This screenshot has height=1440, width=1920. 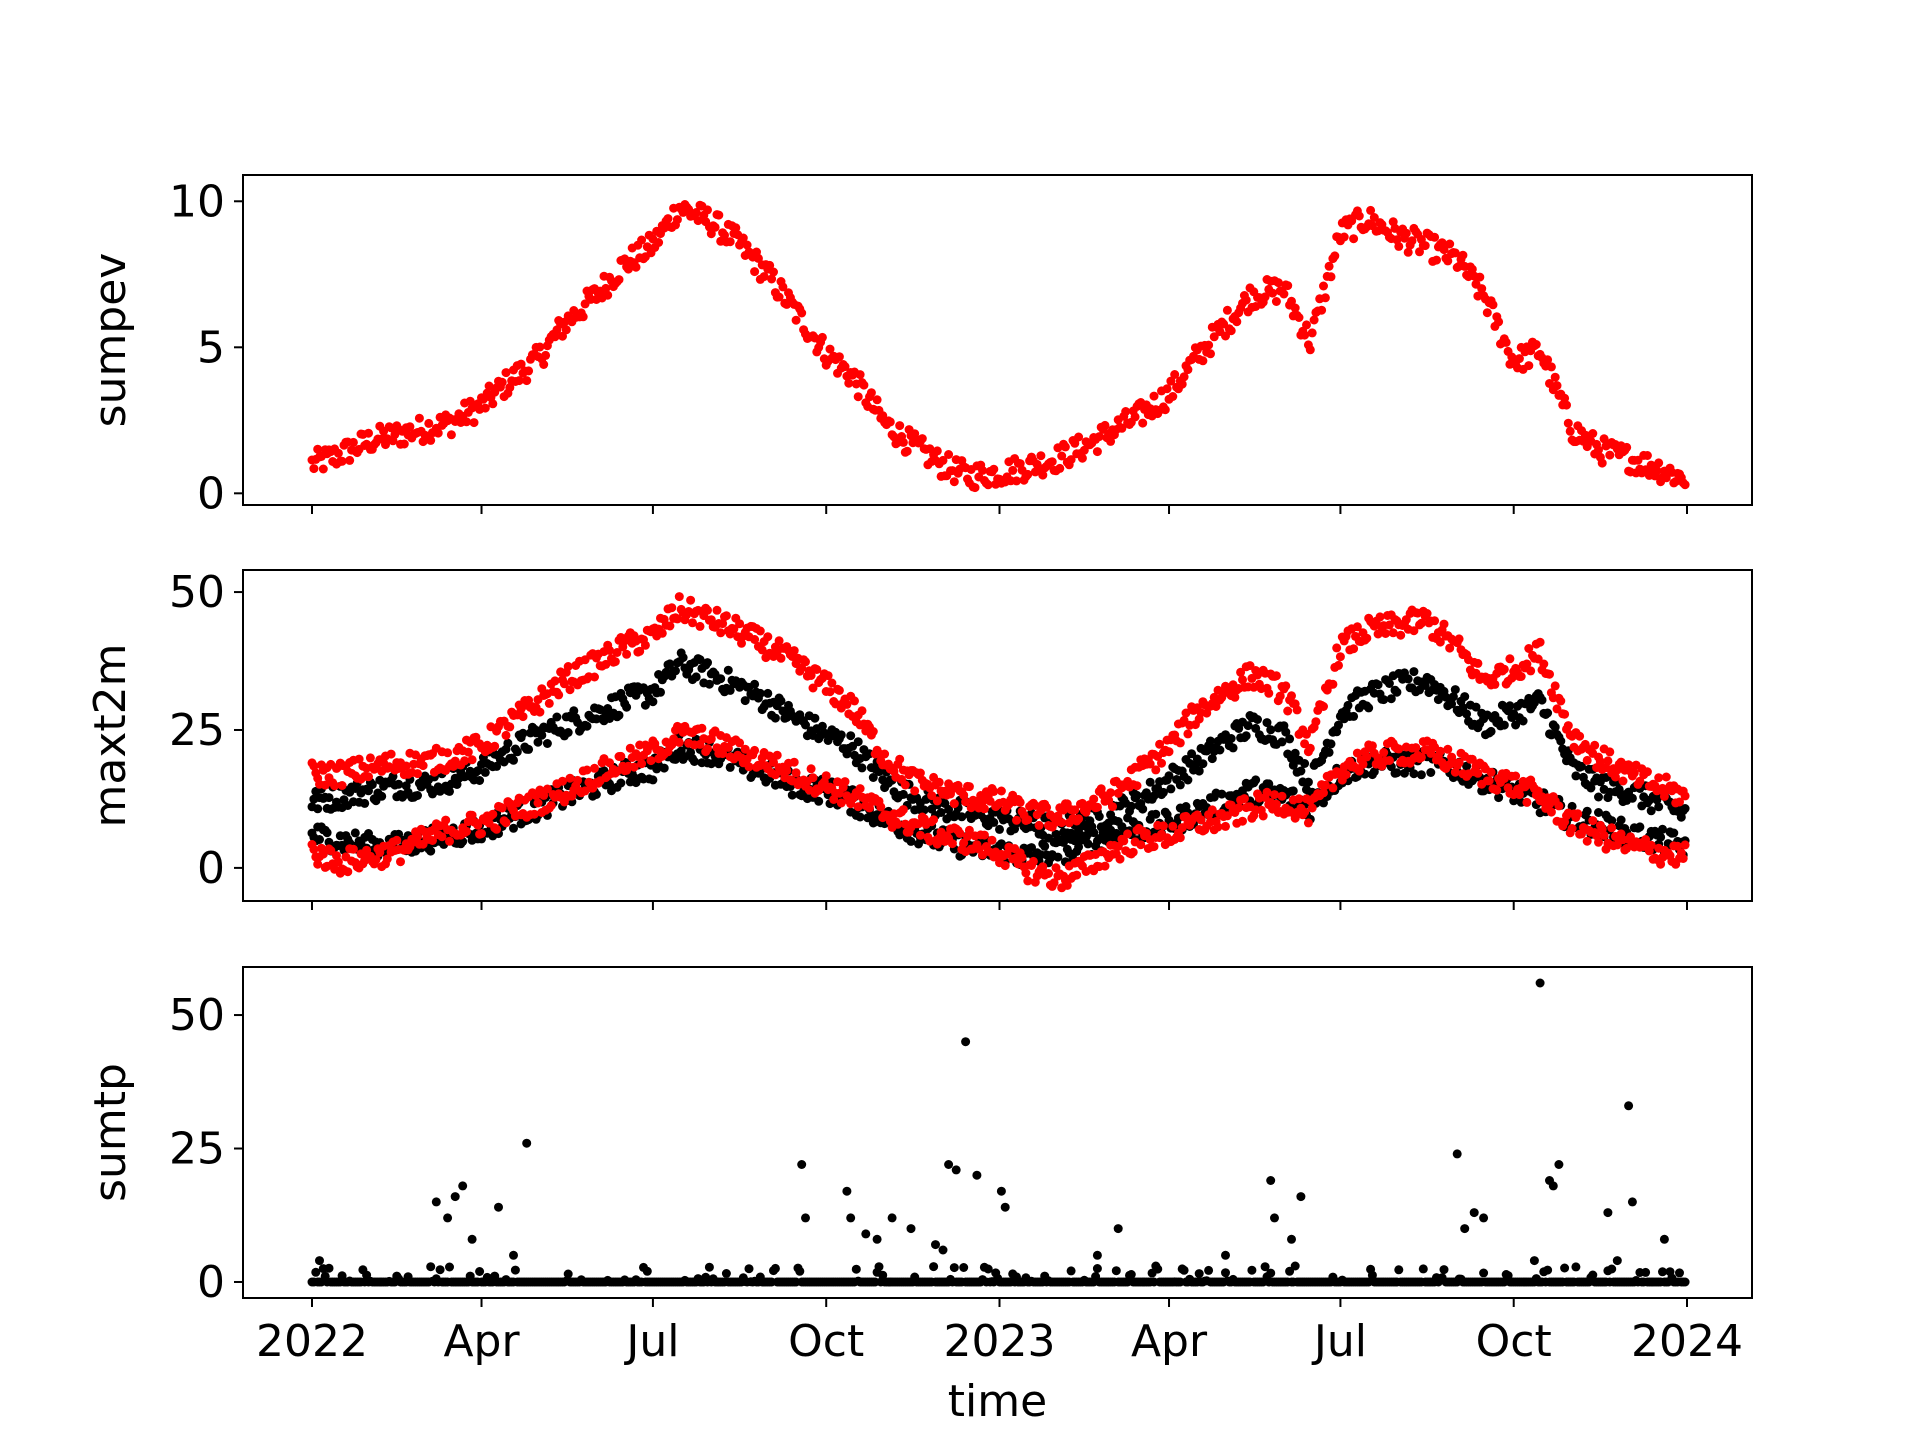 What do you see at coordinates (1514, 1341) in the screenshot?
I see `x-tick-label: Oct` at bounding box center [1514, 1341].